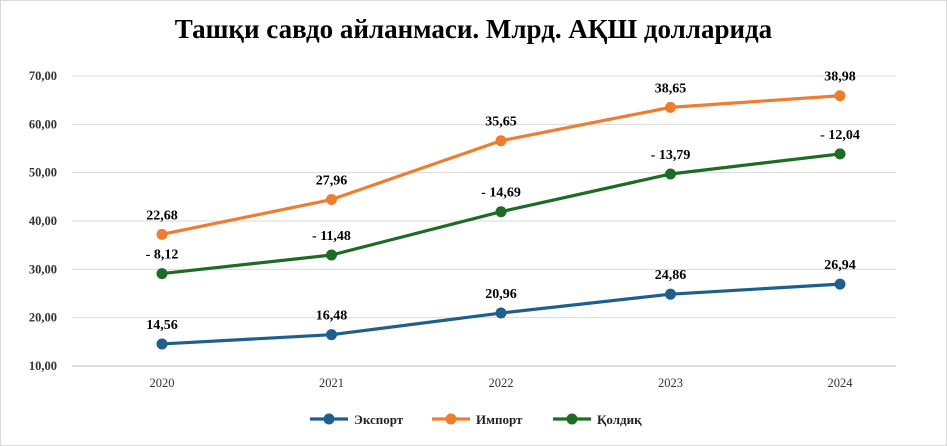 This screenshot has height=446, width=947. I want to click on data-label: 38,65, so click(671, 88).